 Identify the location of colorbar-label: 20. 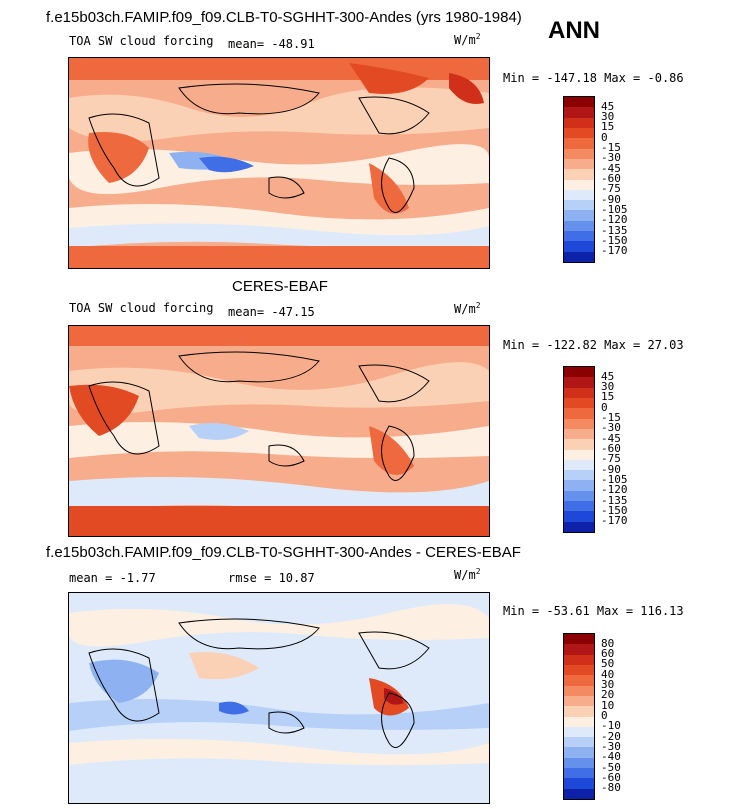
(608, 695).